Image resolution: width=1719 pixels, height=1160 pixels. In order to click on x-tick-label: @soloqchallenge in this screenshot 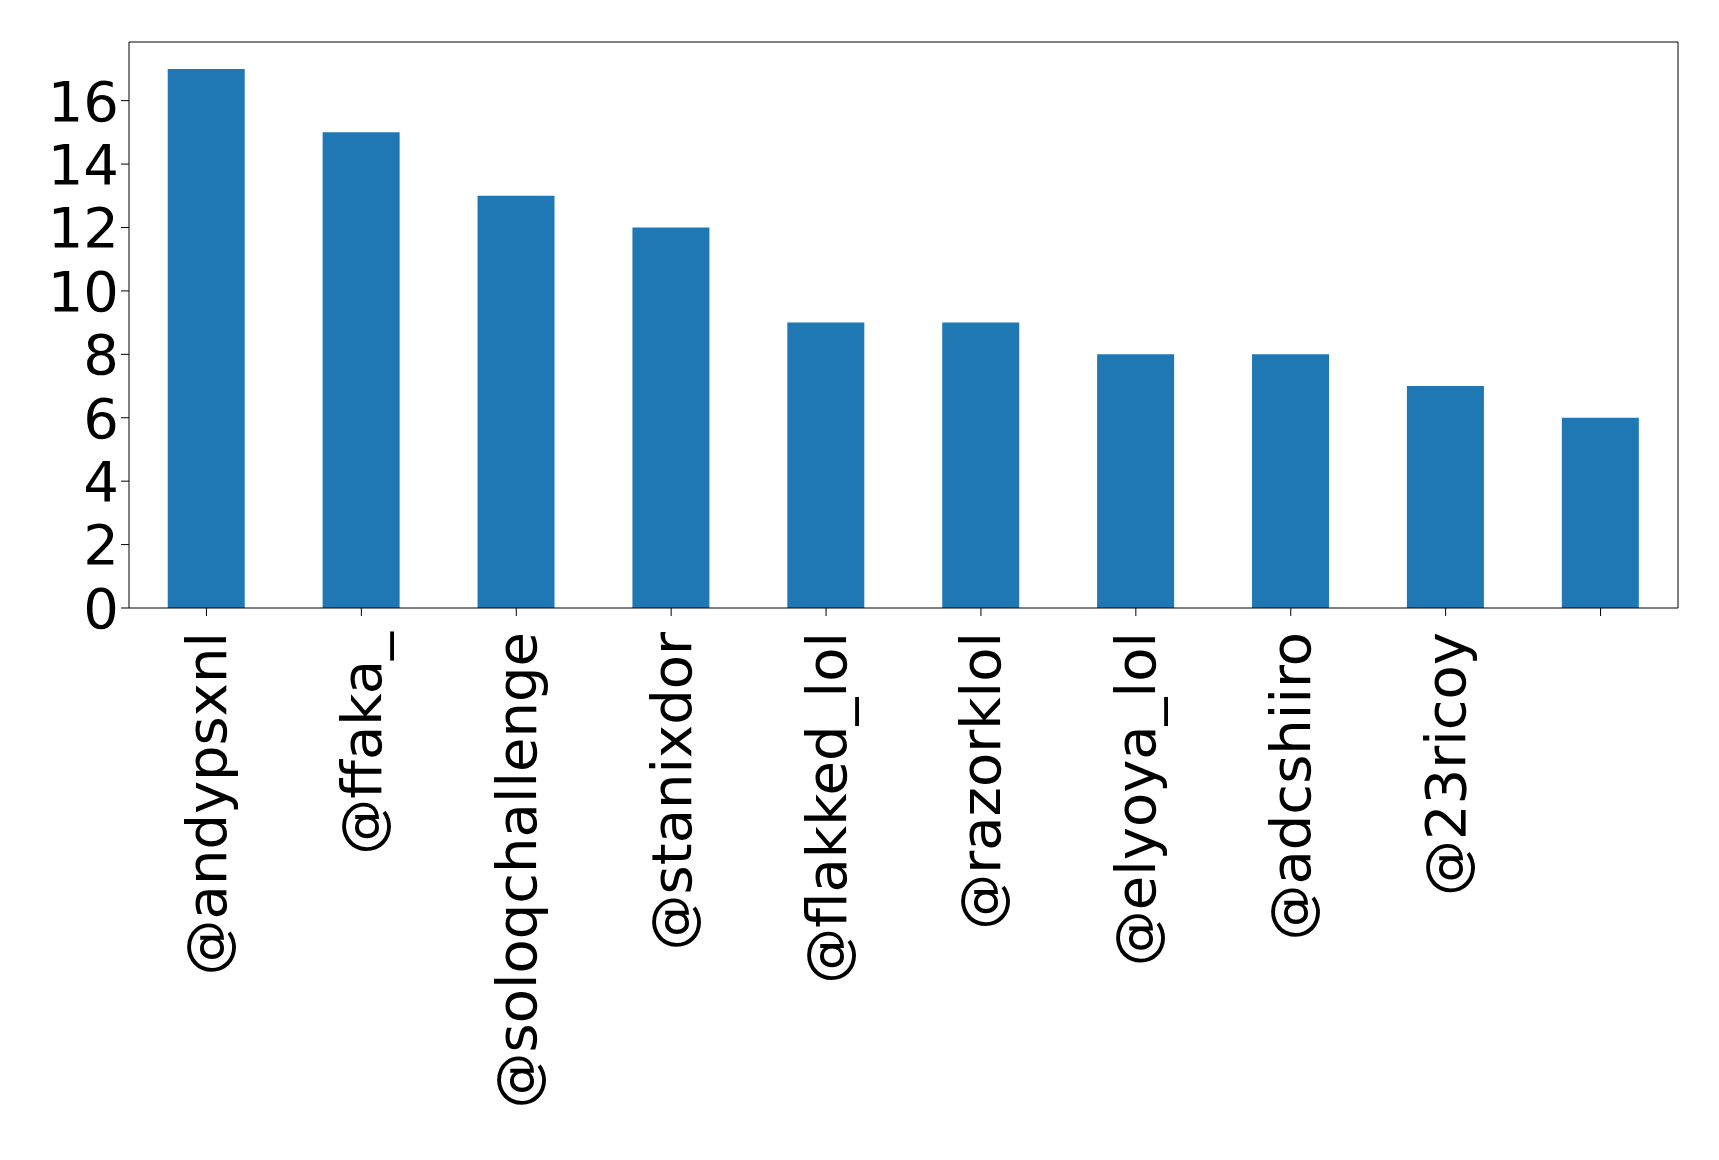, I will do `click(516, 870)`.